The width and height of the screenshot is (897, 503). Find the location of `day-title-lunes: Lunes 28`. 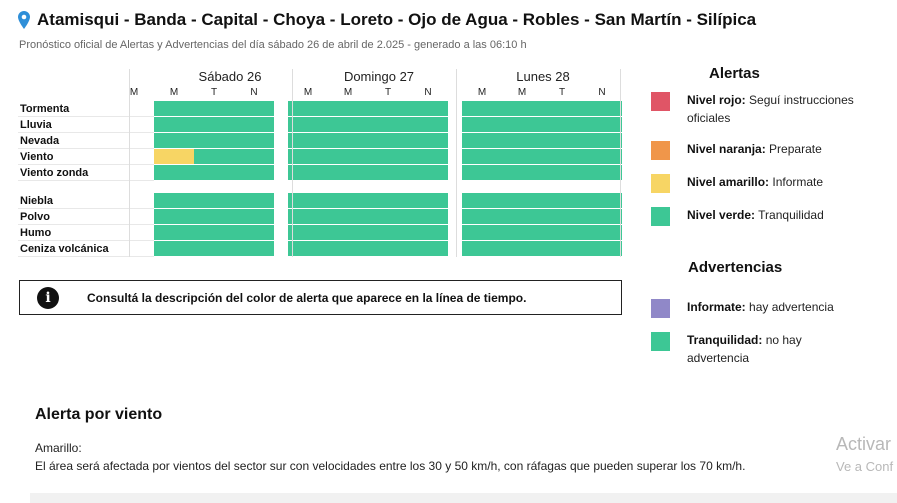

day-title-lunes: Lunes 28 is located at coordinates (543, 76).